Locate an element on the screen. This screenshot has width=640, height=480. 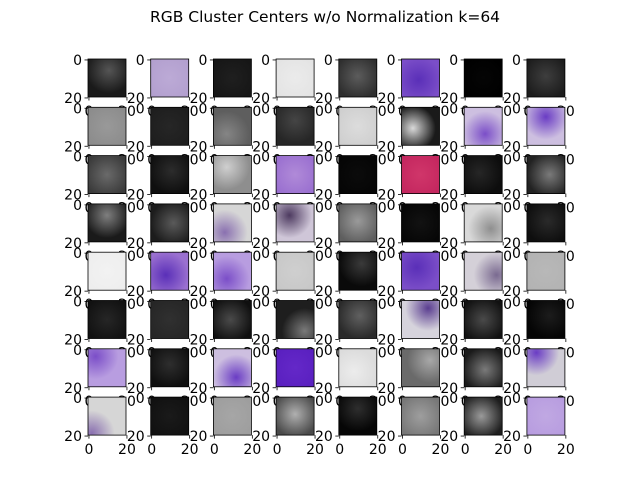
x-tick-label: 0 is located at coordinates (277, 450).